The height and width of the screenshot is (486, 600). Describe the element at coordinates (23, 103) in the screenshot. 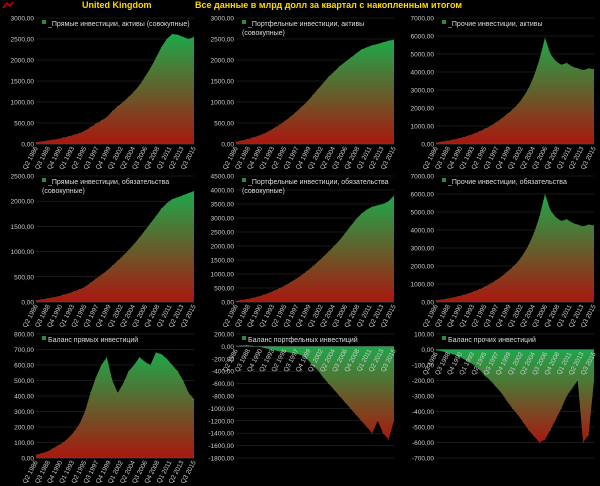

I see `y-tick-label: 1000,00` at that location.